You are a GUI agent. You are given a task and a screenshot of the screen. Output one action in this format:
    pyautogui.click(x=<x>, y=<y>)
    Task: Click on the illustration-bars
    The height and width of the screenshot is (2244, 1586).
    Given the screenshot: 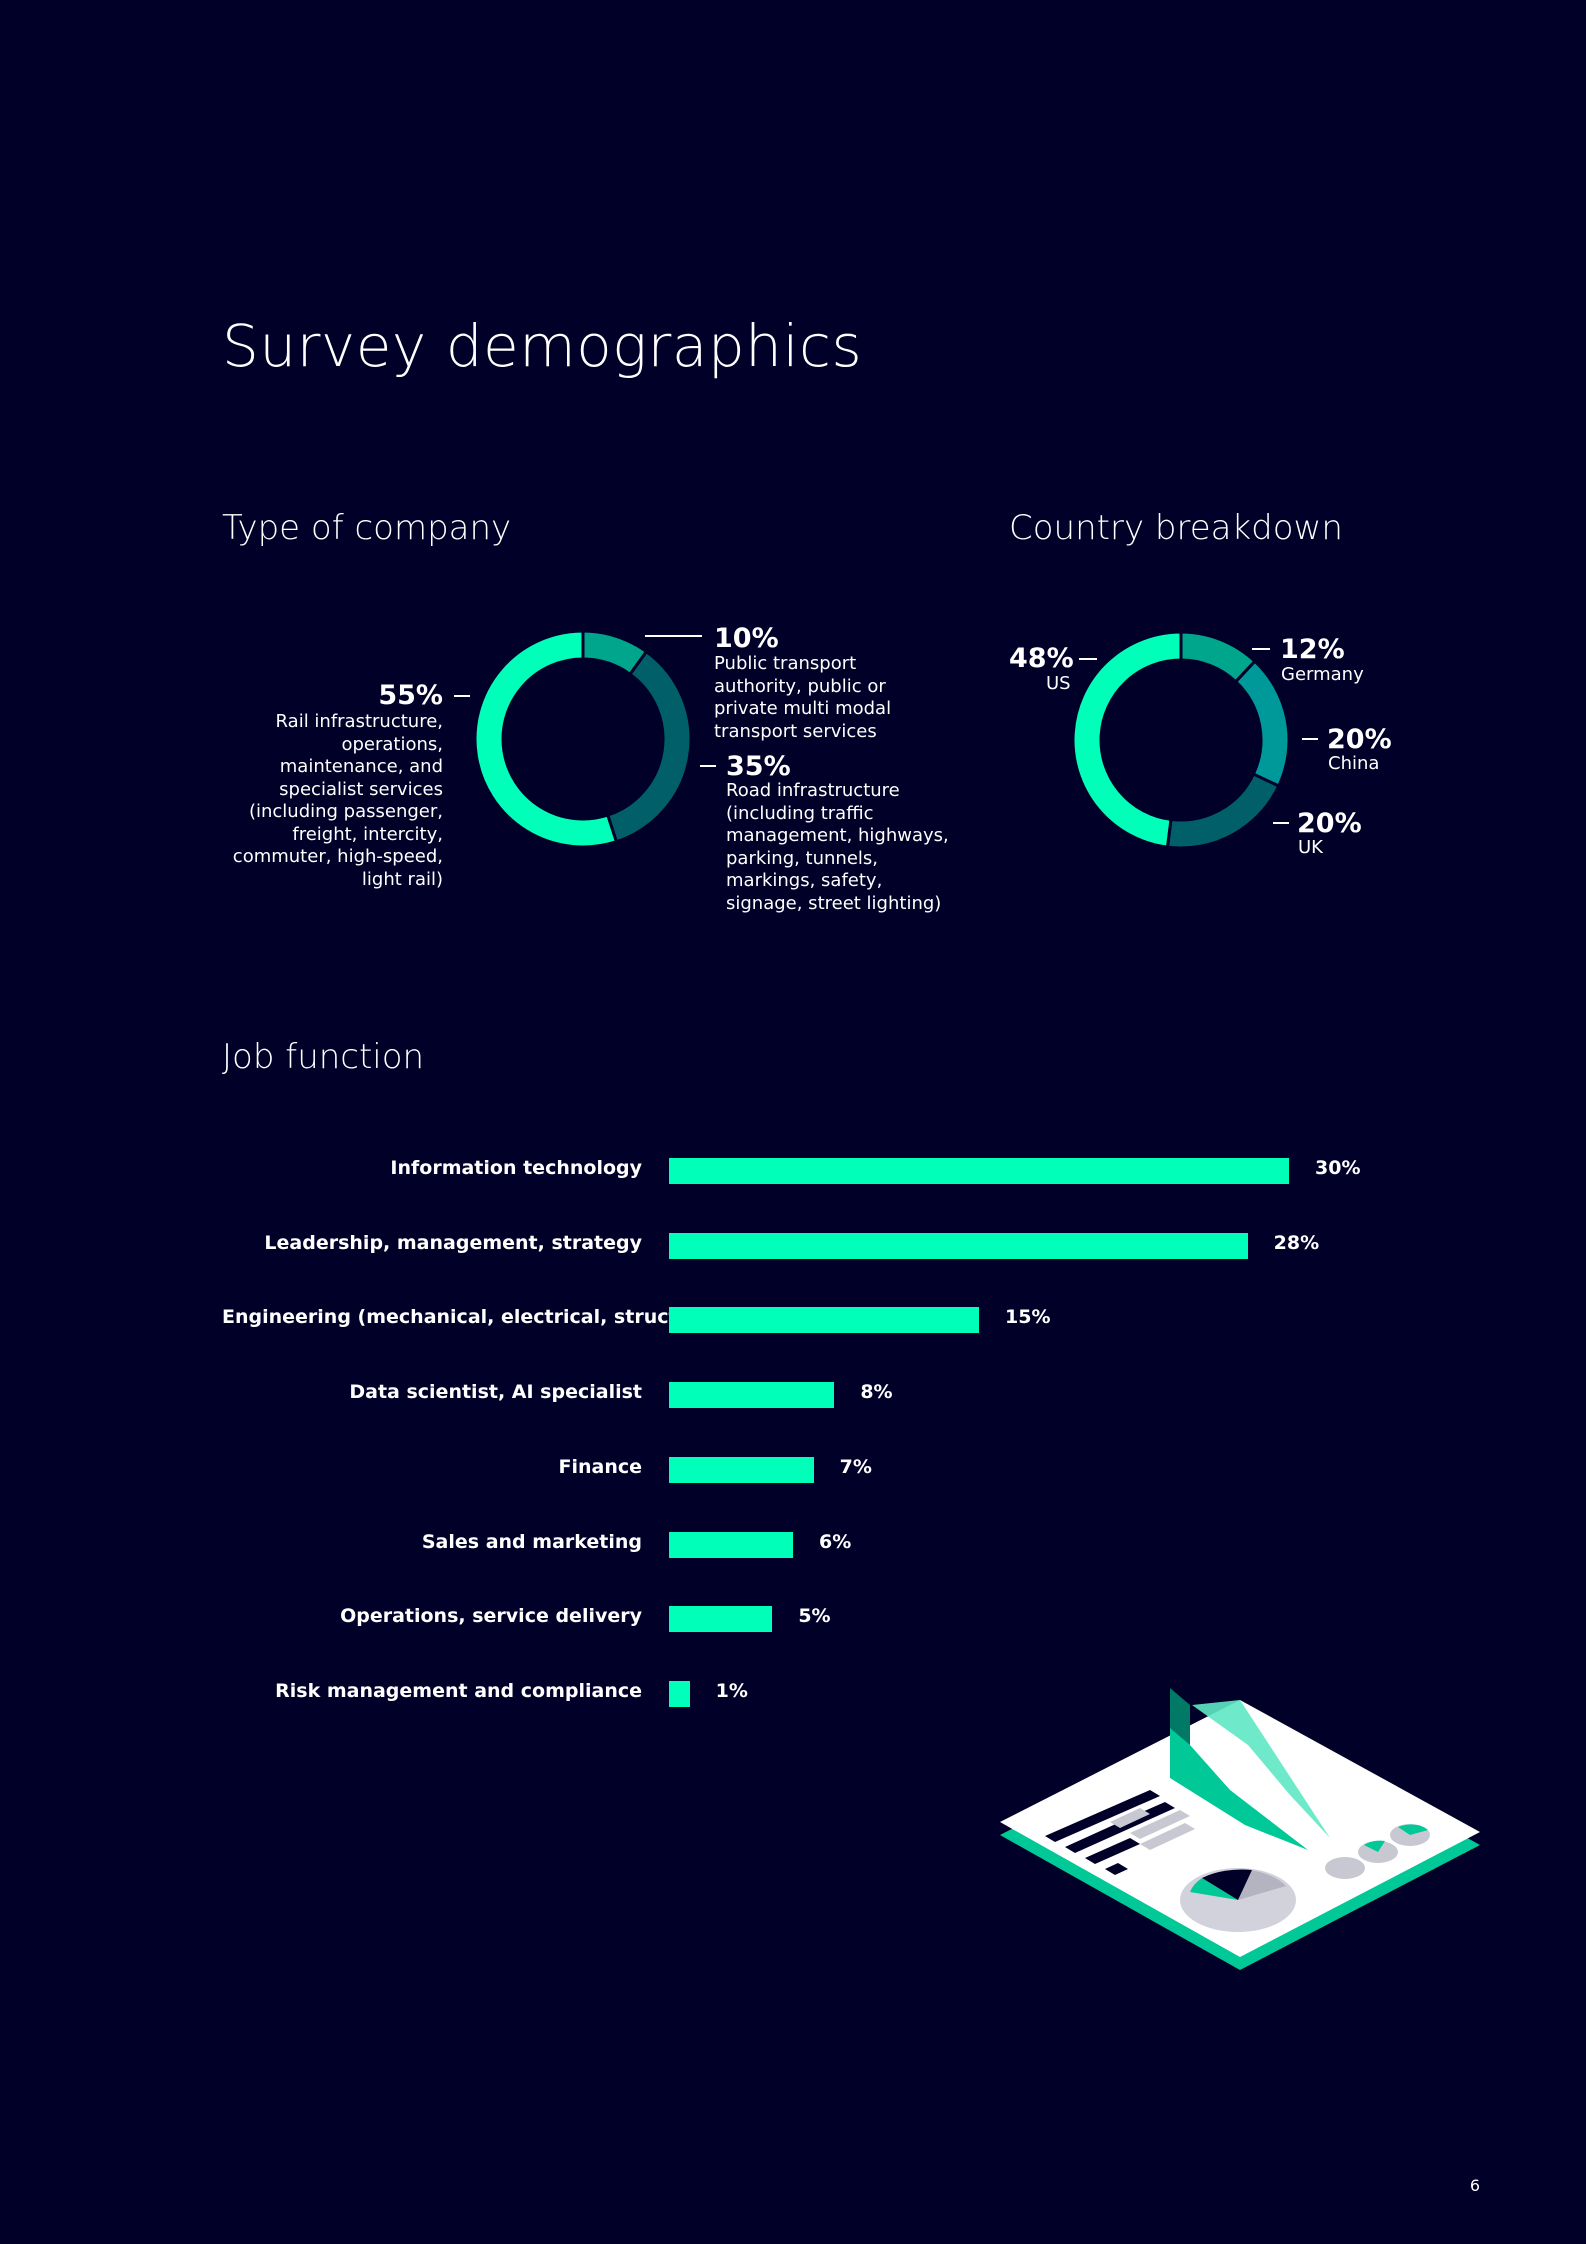 What is the action you would take?
    pyautogui.click(x=1120, y=1832)
    